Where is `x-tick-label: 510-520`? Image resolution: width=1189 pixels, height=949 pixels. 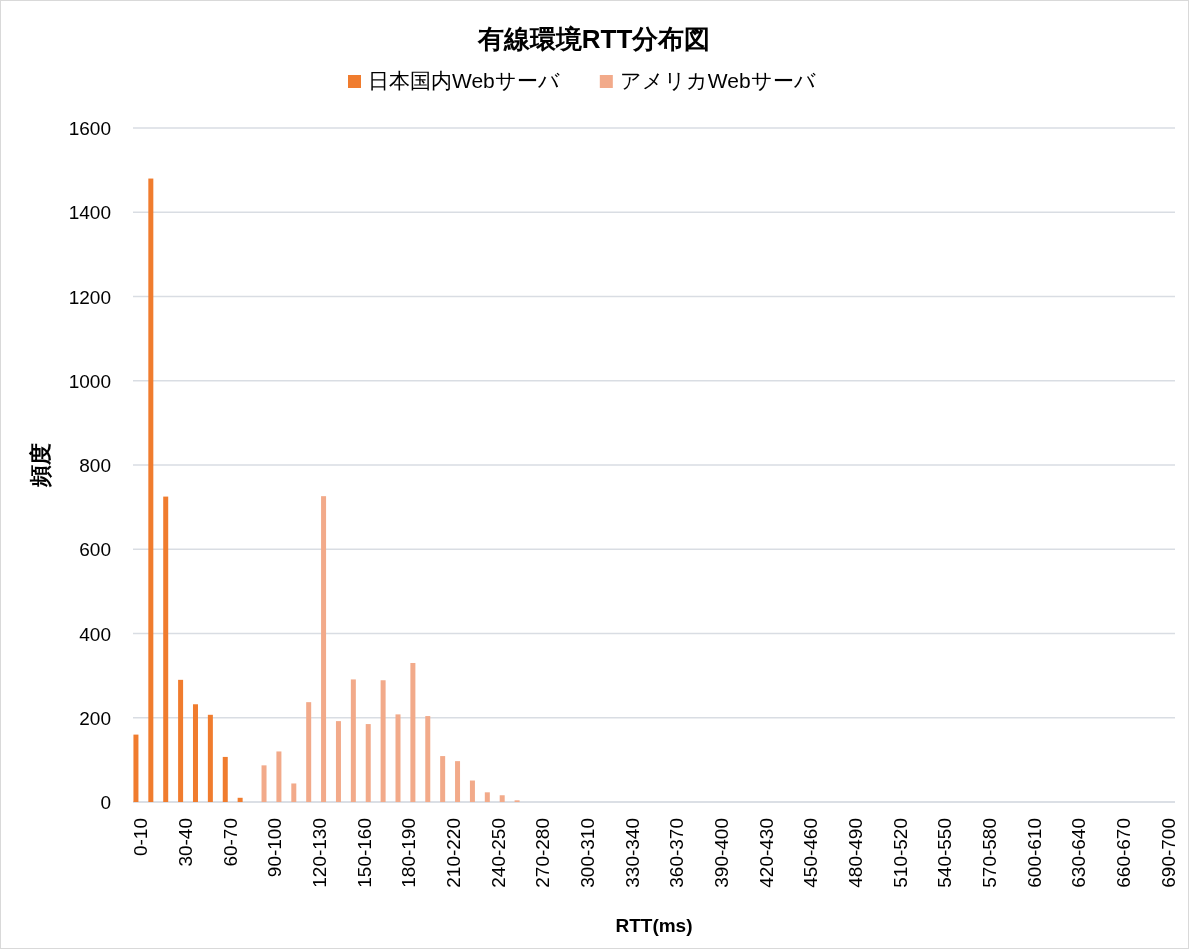 x-tick-label: 510-520 is located at coordinates (900, 853).